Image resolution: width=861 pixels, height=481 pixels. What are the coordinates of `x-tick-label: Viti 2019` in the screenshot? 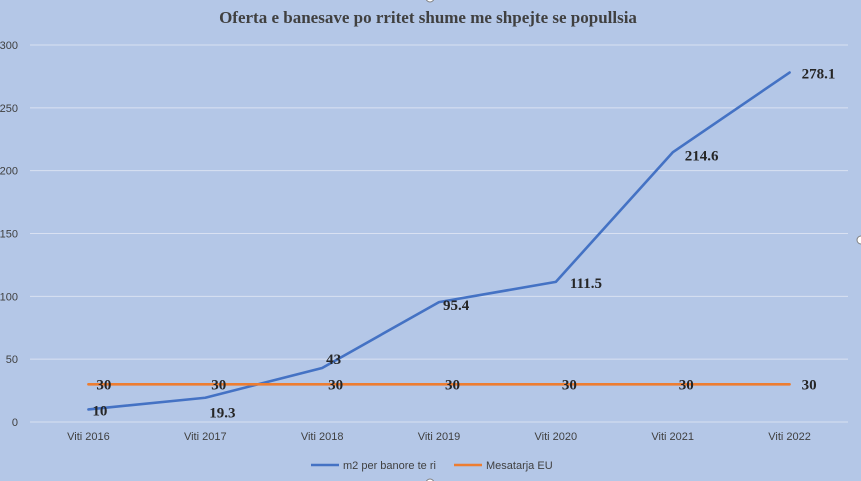 It's located at (439, 437).